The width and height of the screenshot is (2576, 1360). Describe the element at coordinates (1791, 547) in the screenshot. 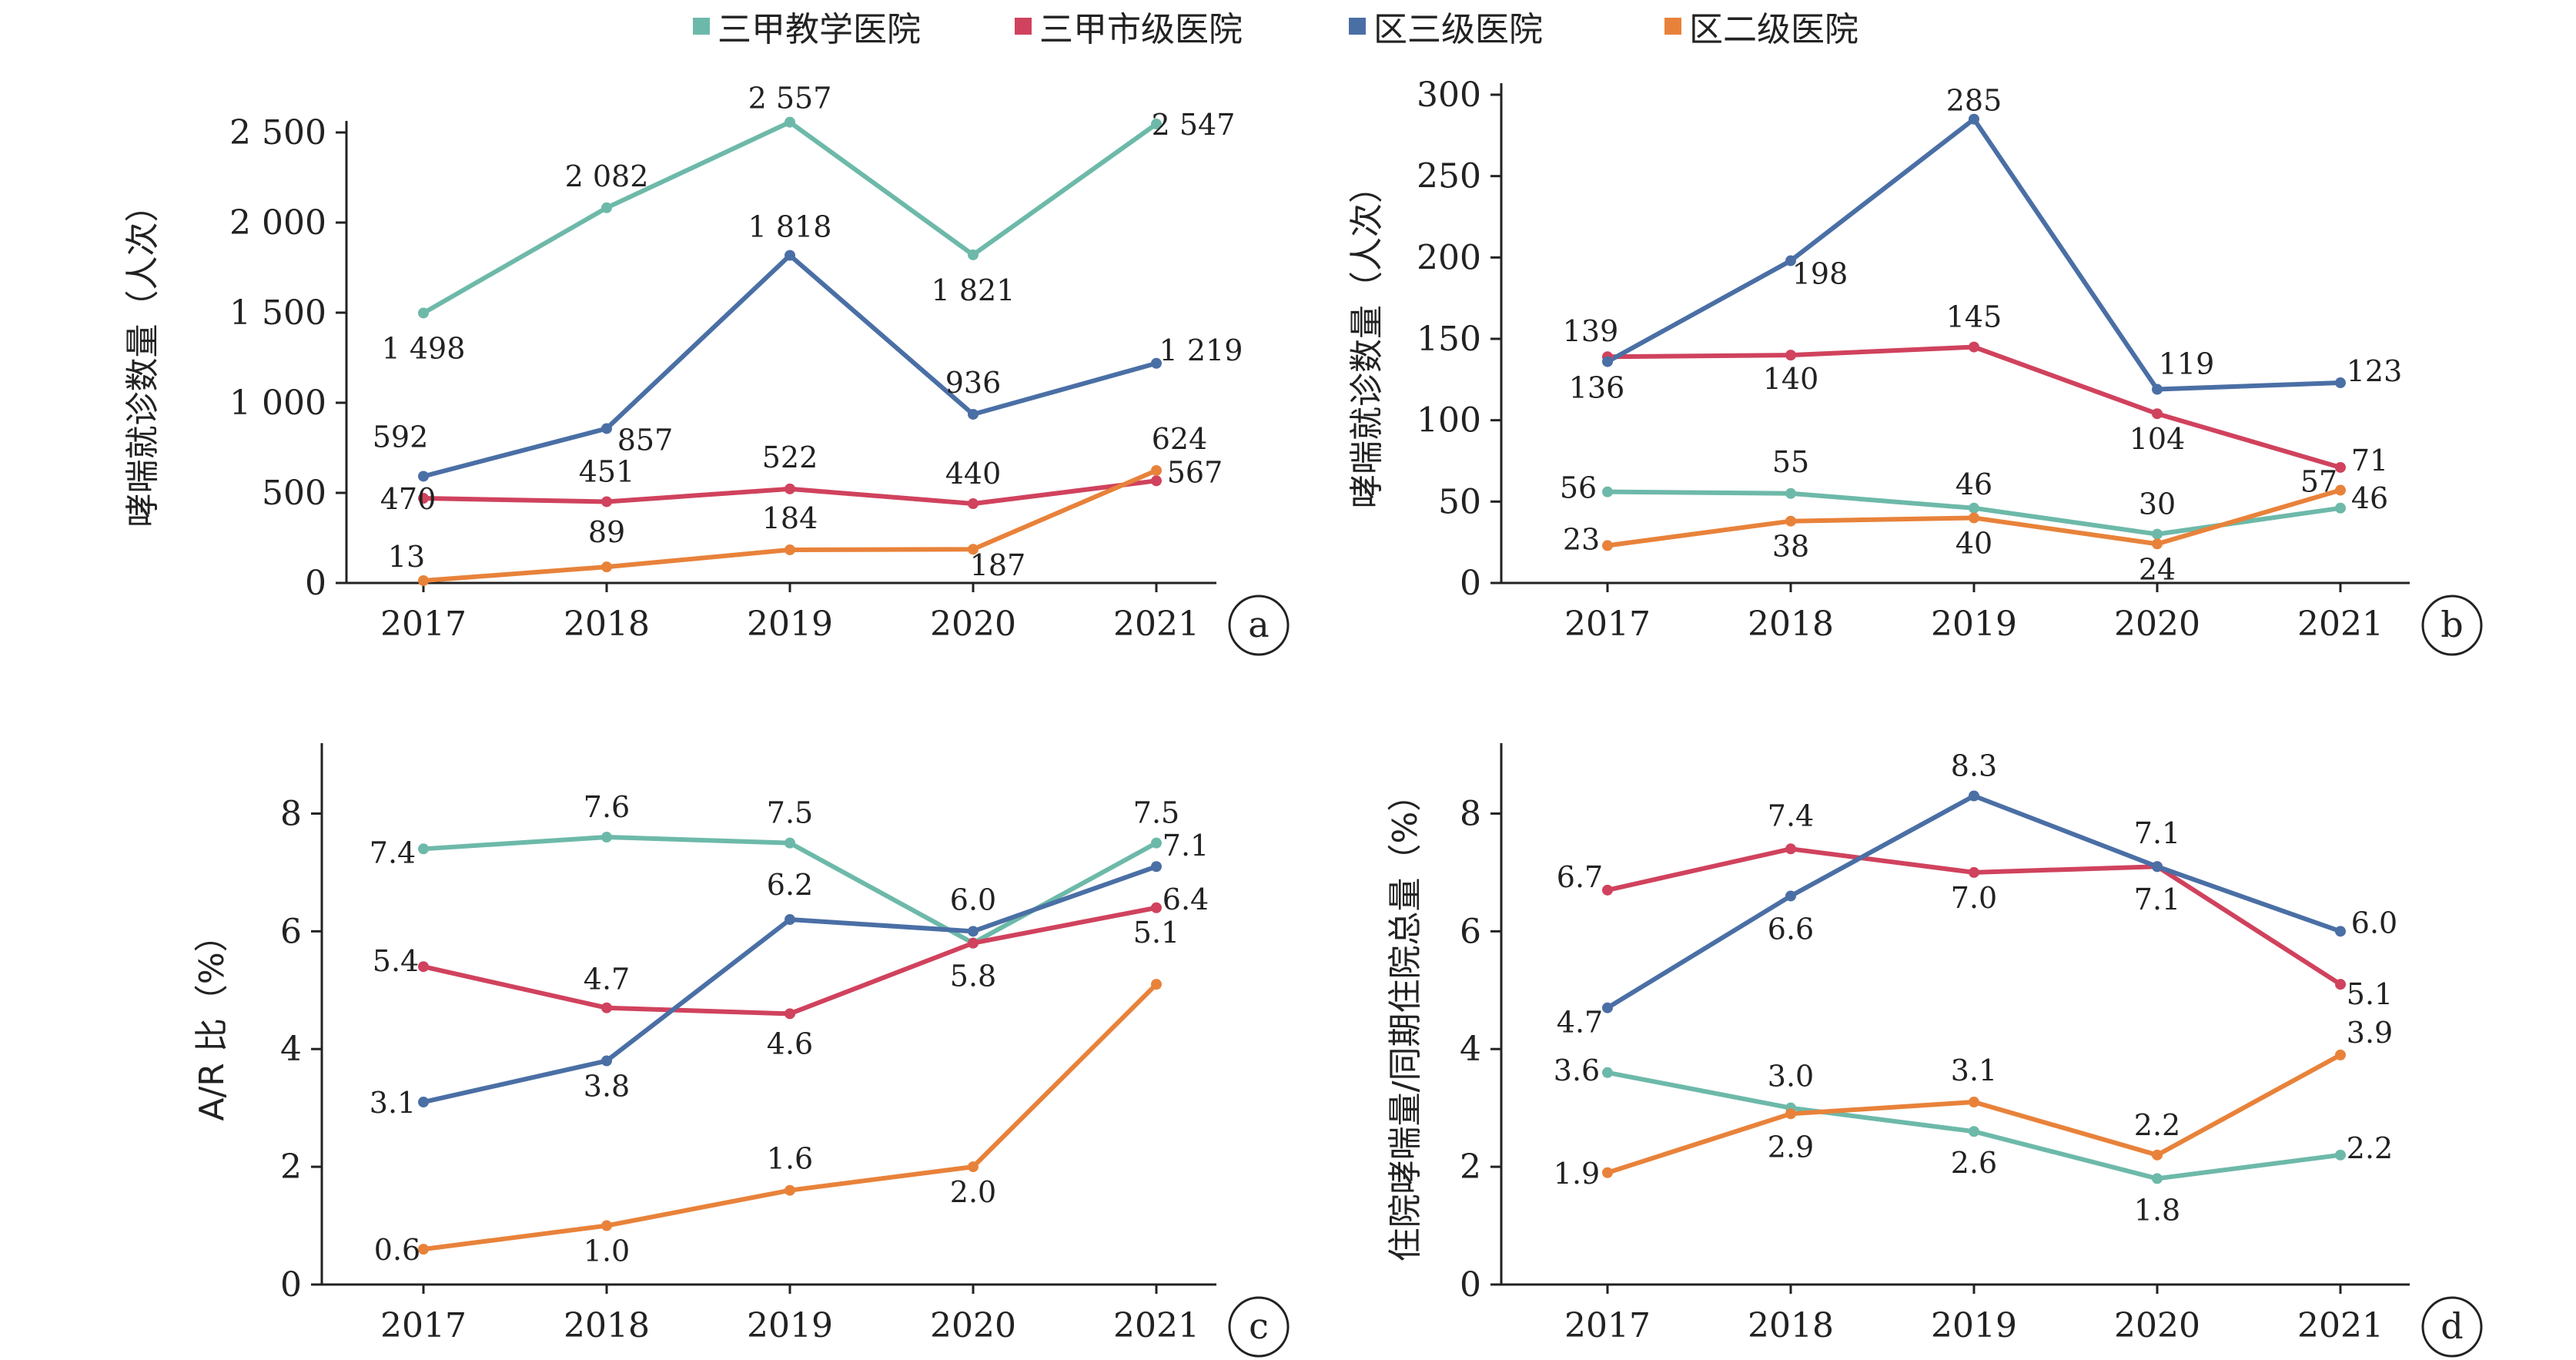

I see `data-label: 38` at that location.